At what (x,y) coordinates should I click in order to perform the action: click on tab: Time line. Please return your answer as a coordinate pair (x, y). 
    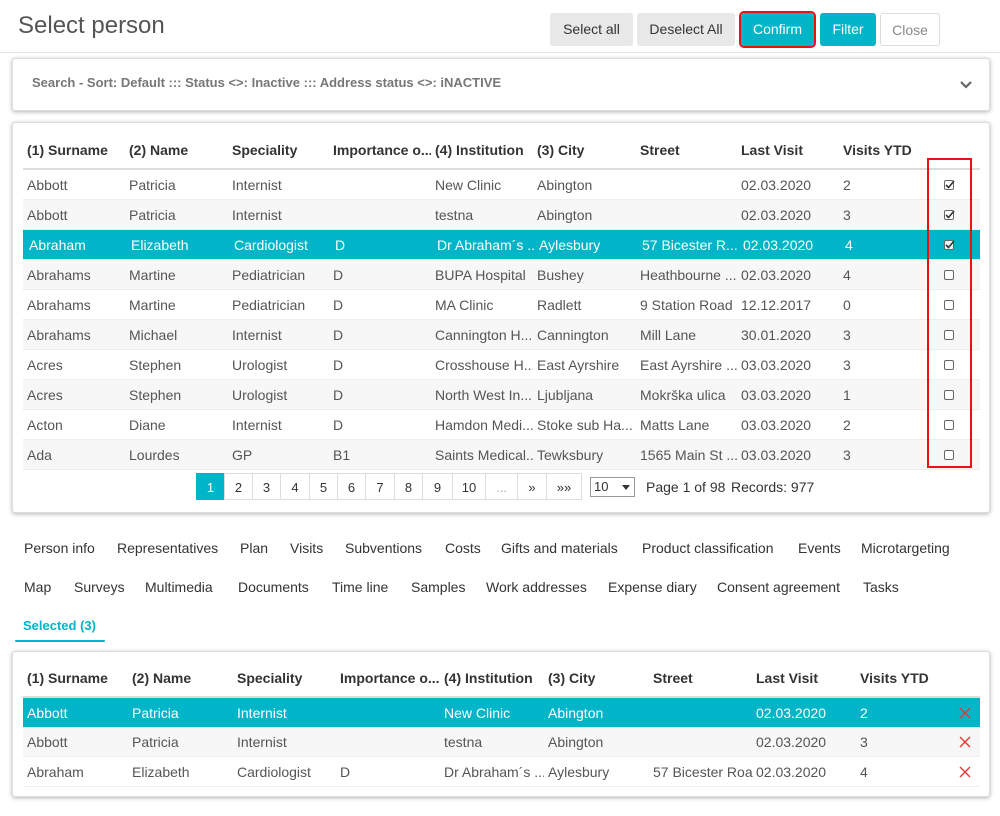
    Looking at the image, I should click on (360, 587).